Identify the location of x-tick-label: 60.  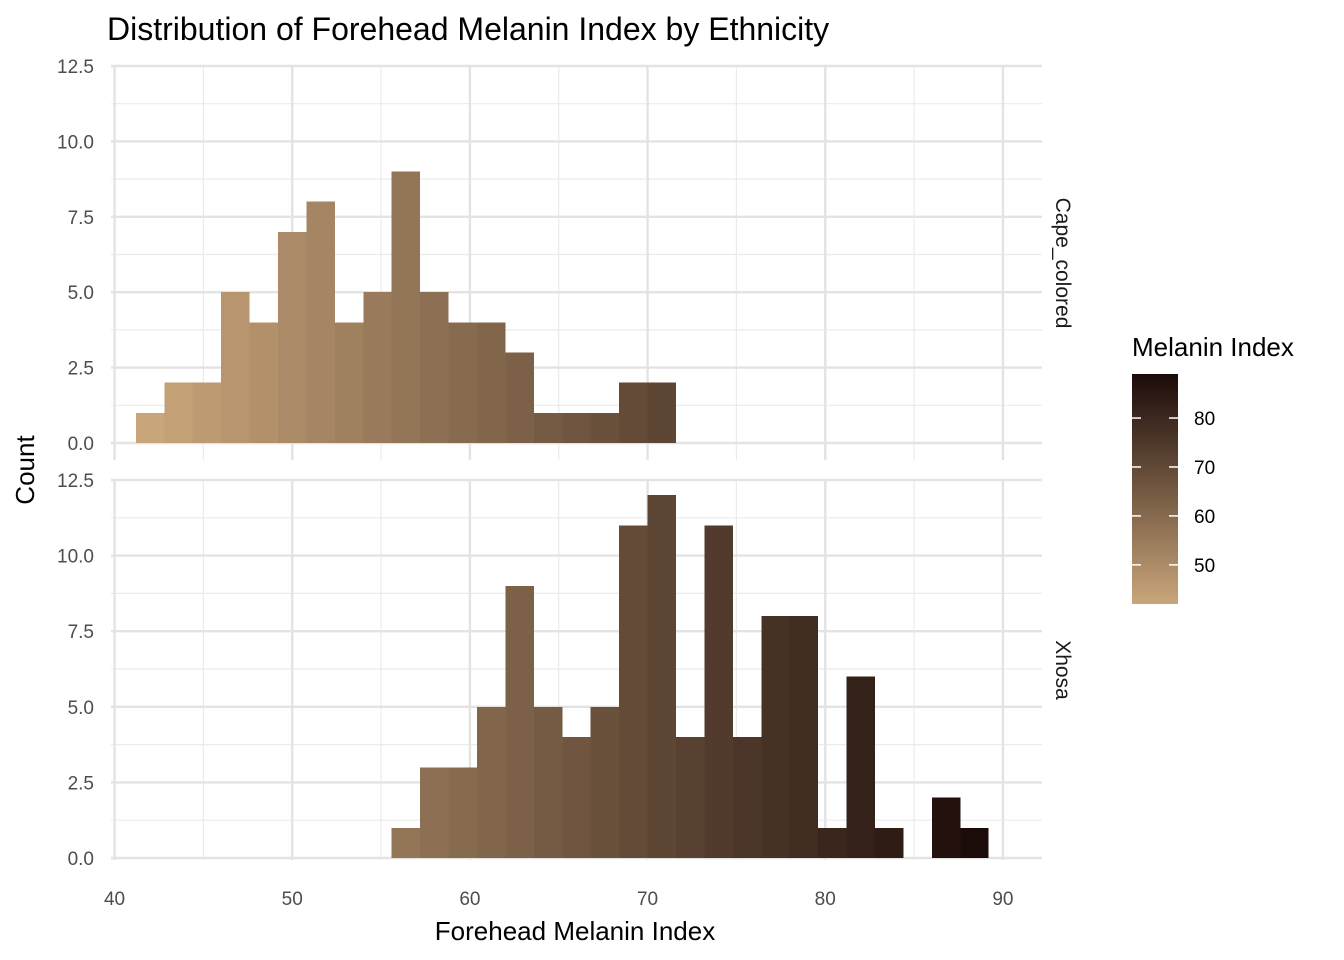
(469, 899).